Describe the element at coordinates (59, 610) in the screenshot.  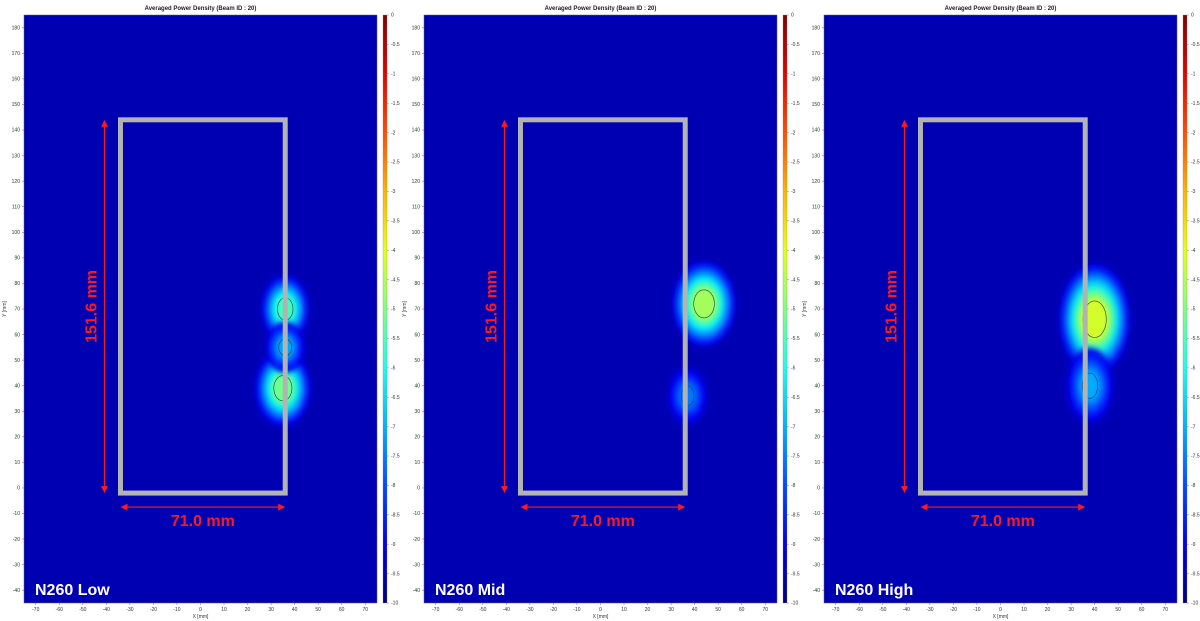
I see `x-tick-label: -60` at that location.